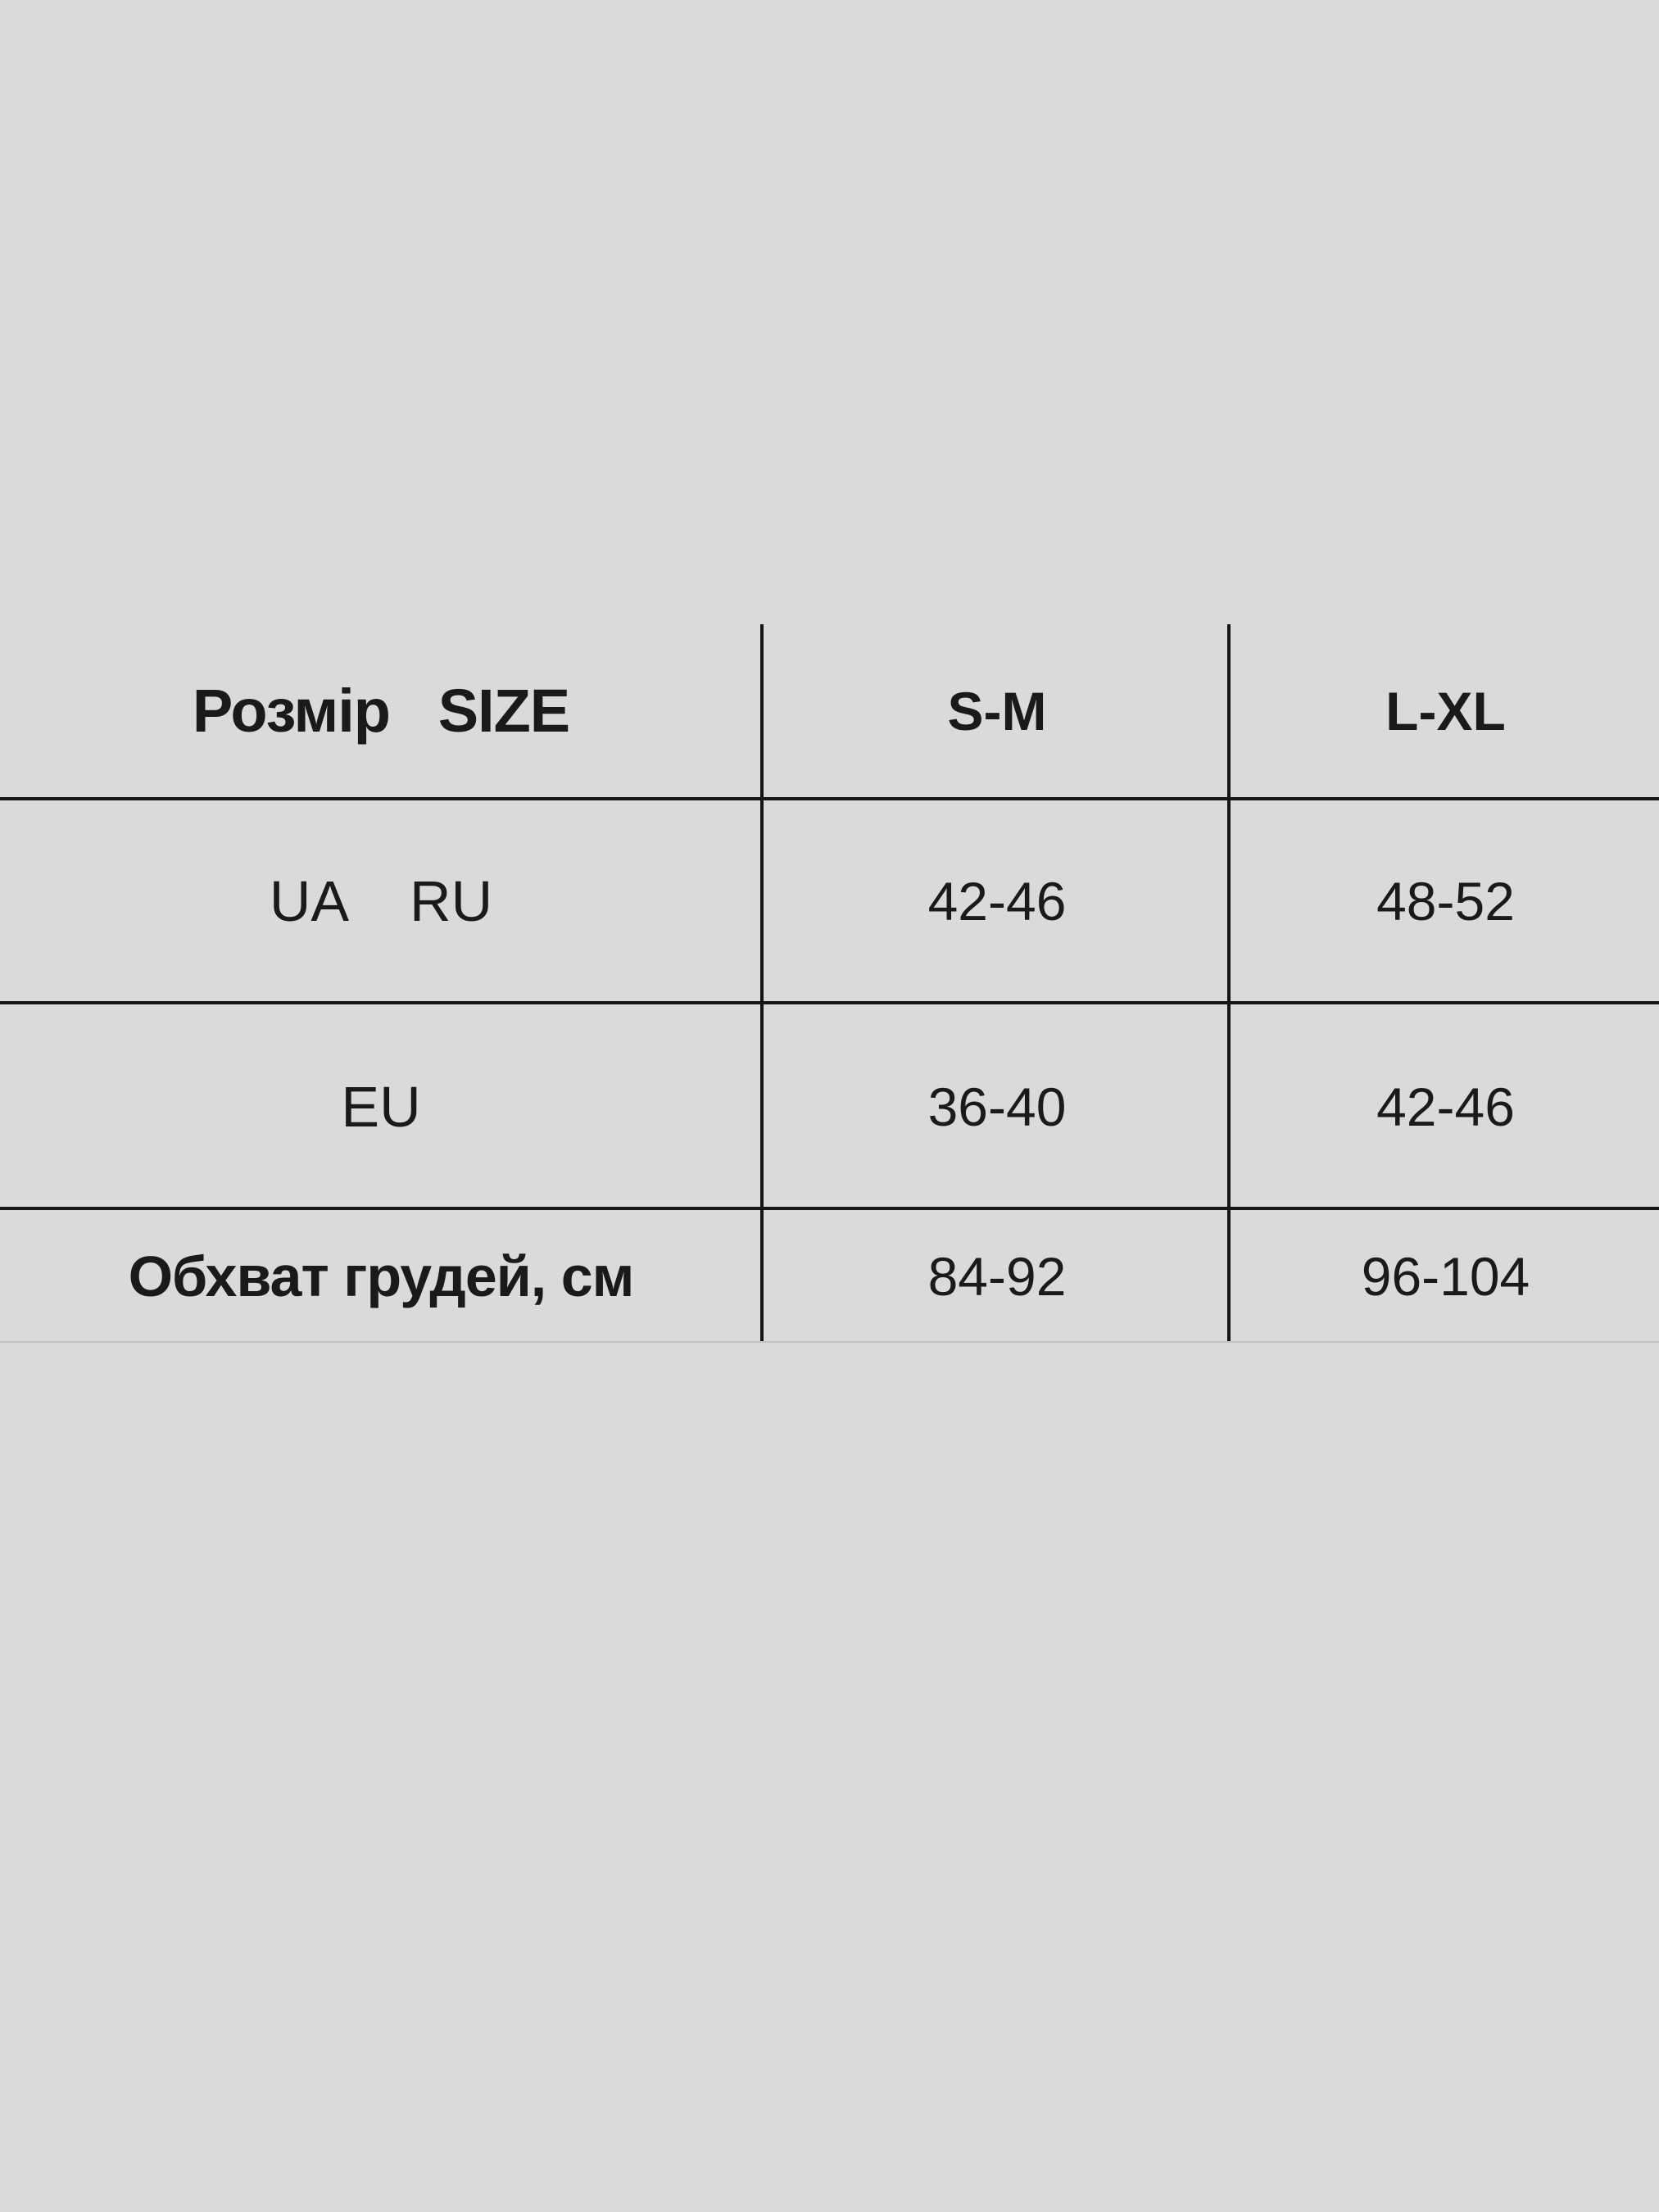  What do you see at coordinates (381, 900) in the screenshot?
I see `row-label-ua-ru: UA RU` at bounding box center [381, 900].